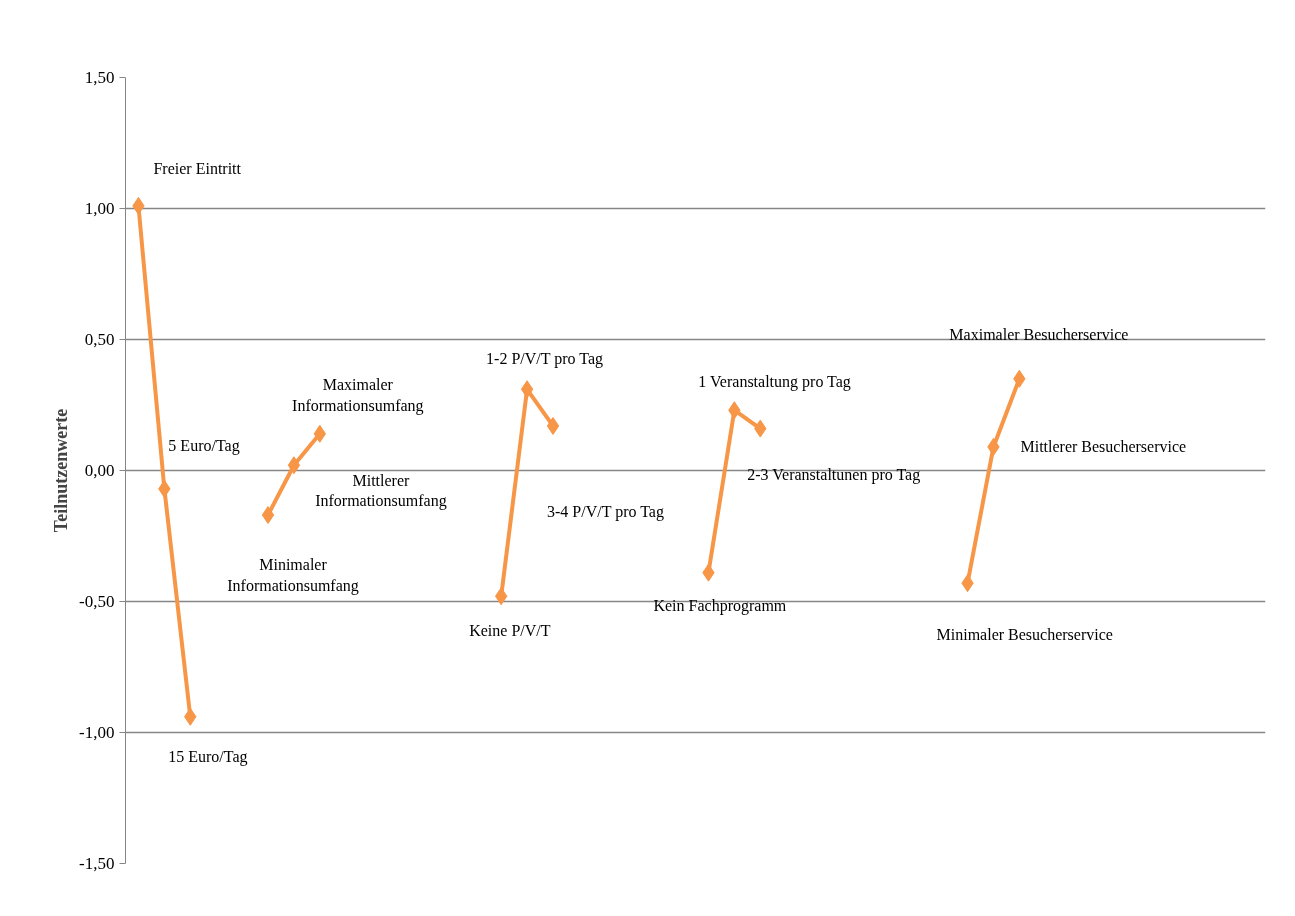 This screenshot has height=916, width=1295. I want to click on y-tick-label: 1,50, so click(99, 77).